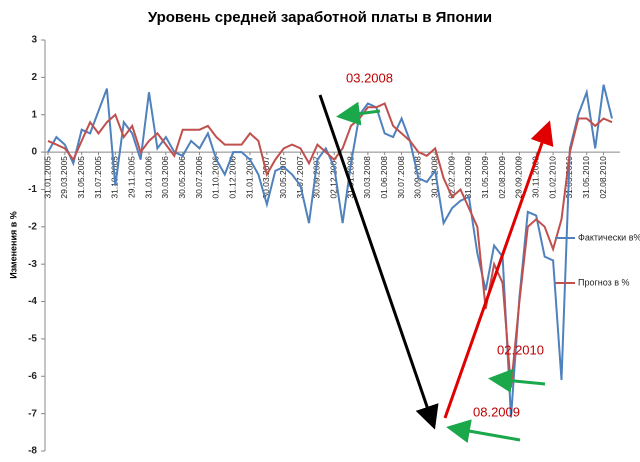 The width and height of the screenshot is (640, 462). I want to click on x-tick-label: 01.10.2006, so click(216, 177).